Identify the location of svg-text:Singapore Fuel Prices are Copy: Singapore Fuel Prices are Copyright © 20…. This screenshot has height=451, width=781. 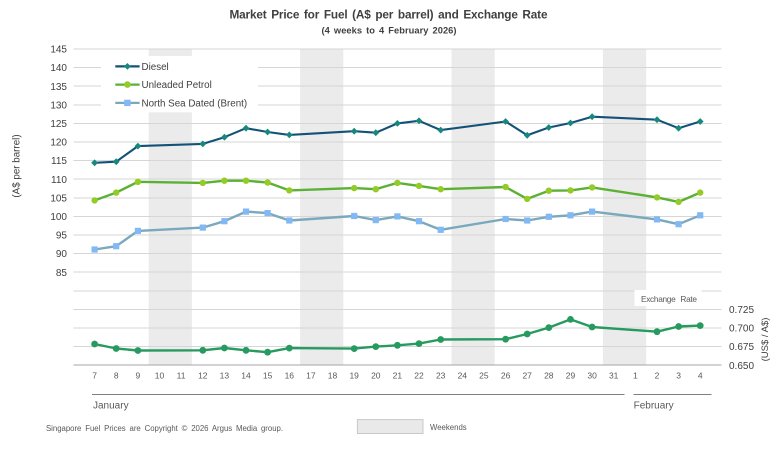
(164, 428).